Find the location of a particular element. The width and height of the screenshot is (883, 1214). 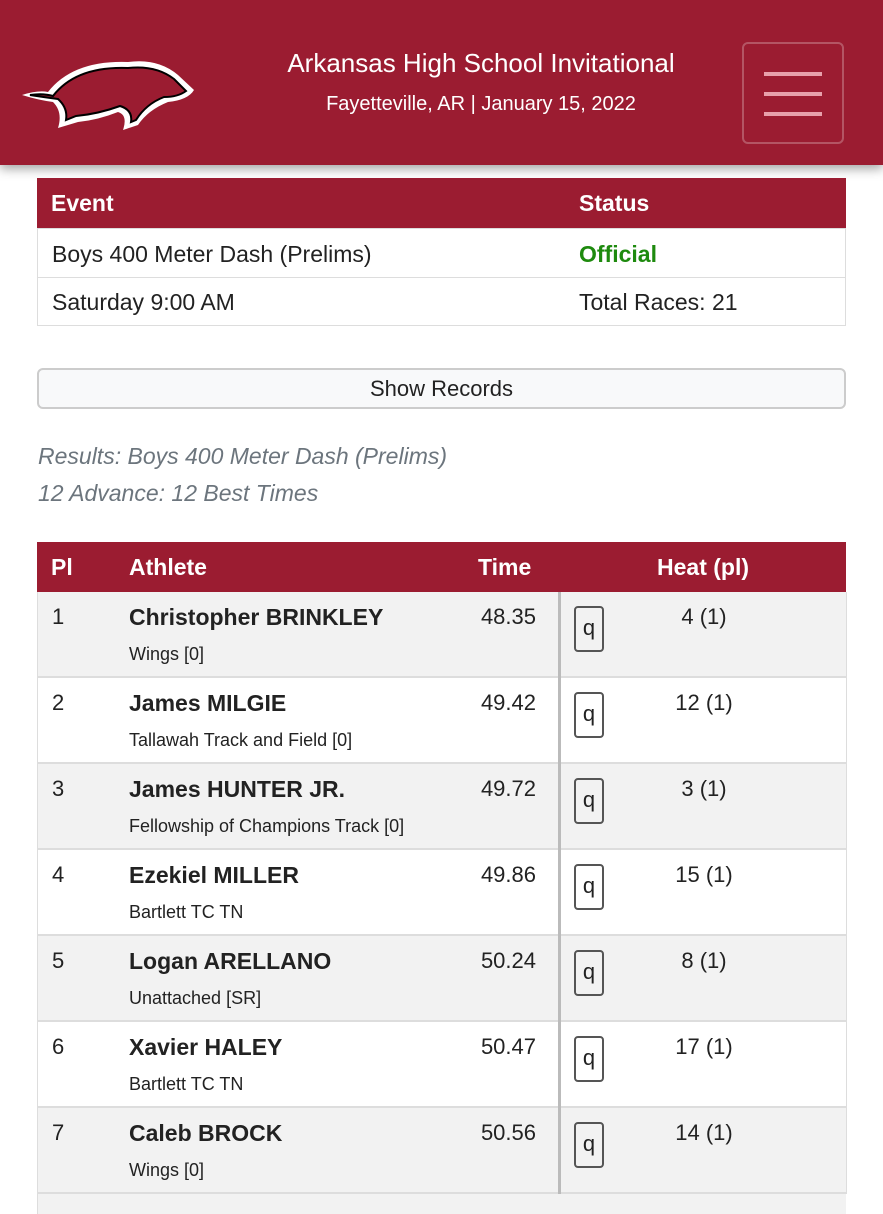

results-header: Pl Athlete Time Heat (pl) is located at coordinates (441, 567).